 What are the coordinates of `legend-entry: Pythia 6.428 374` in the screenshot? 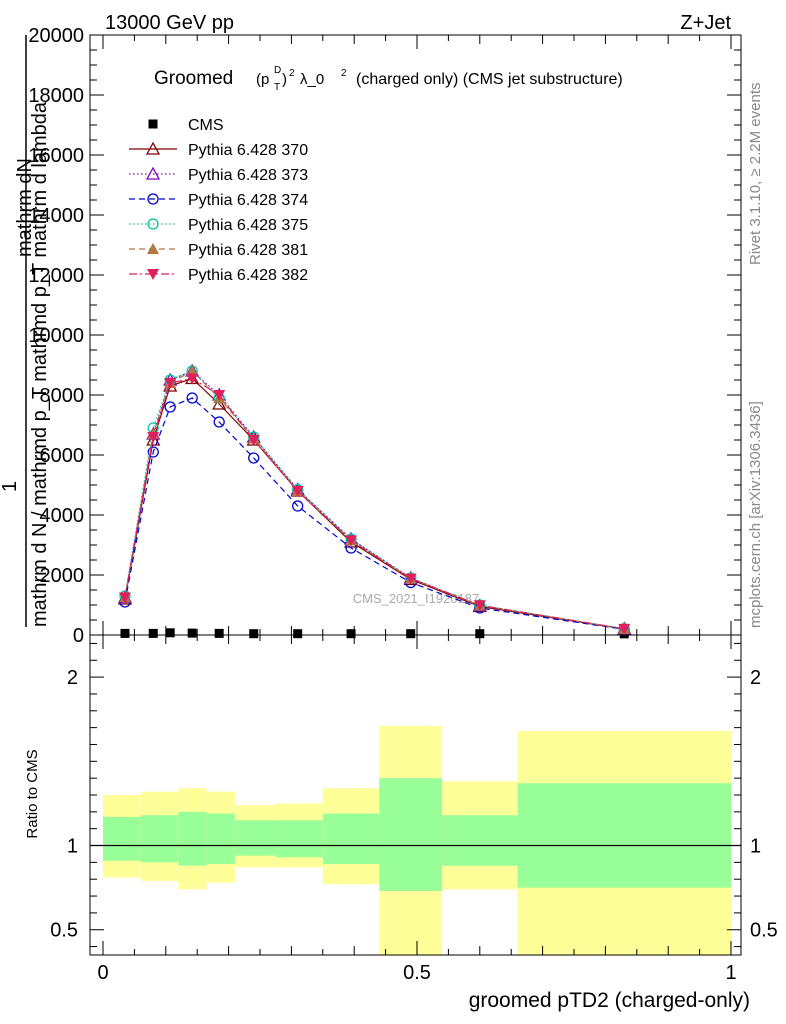 It's located at (218, 200).